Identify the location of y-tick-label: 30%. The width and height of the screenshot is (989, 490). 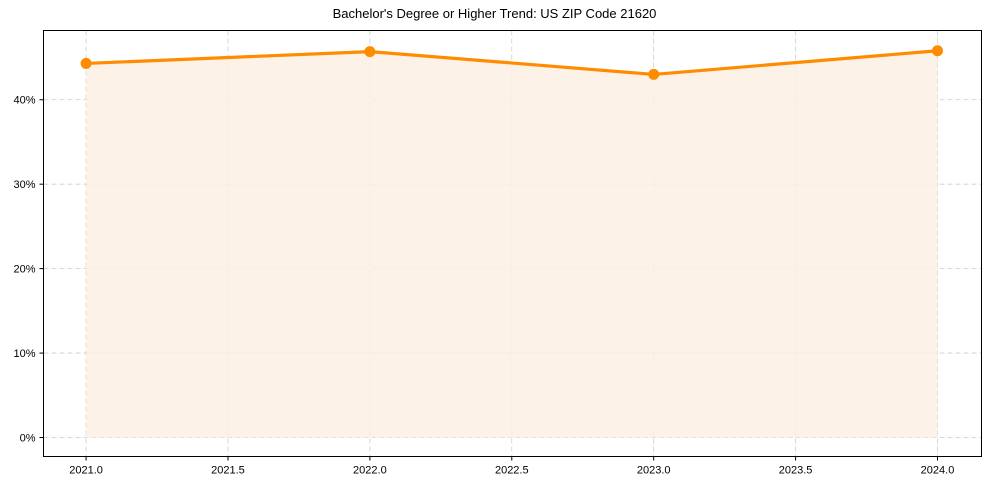
(24, 185).